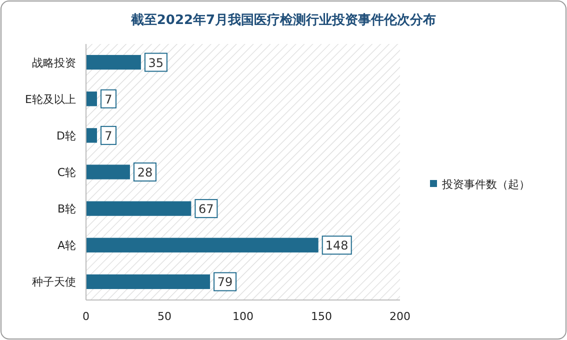 The image size is (567, 340). What do you see at coordinates (66, 172) in the screenshot?
I see `y-tick-label: C轮` at bounding box center [66, 172].